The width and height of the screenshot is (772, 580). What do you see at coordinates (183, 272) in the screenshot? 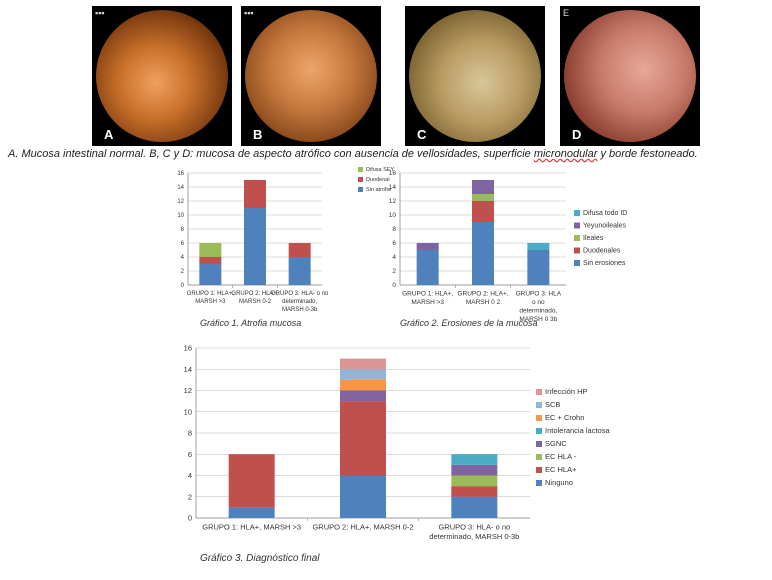
I see `y-tick-label: 2` at bounding box center [183, 272].